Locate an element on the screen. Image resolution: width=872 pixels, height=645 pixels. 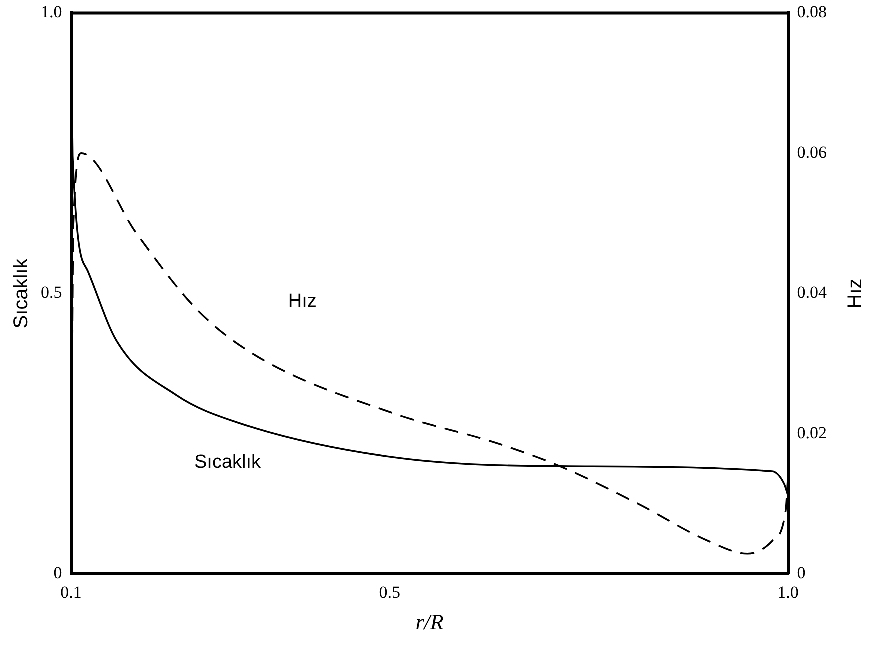
y2-tick-label: 0.06 is located at coordinates (812, 152).